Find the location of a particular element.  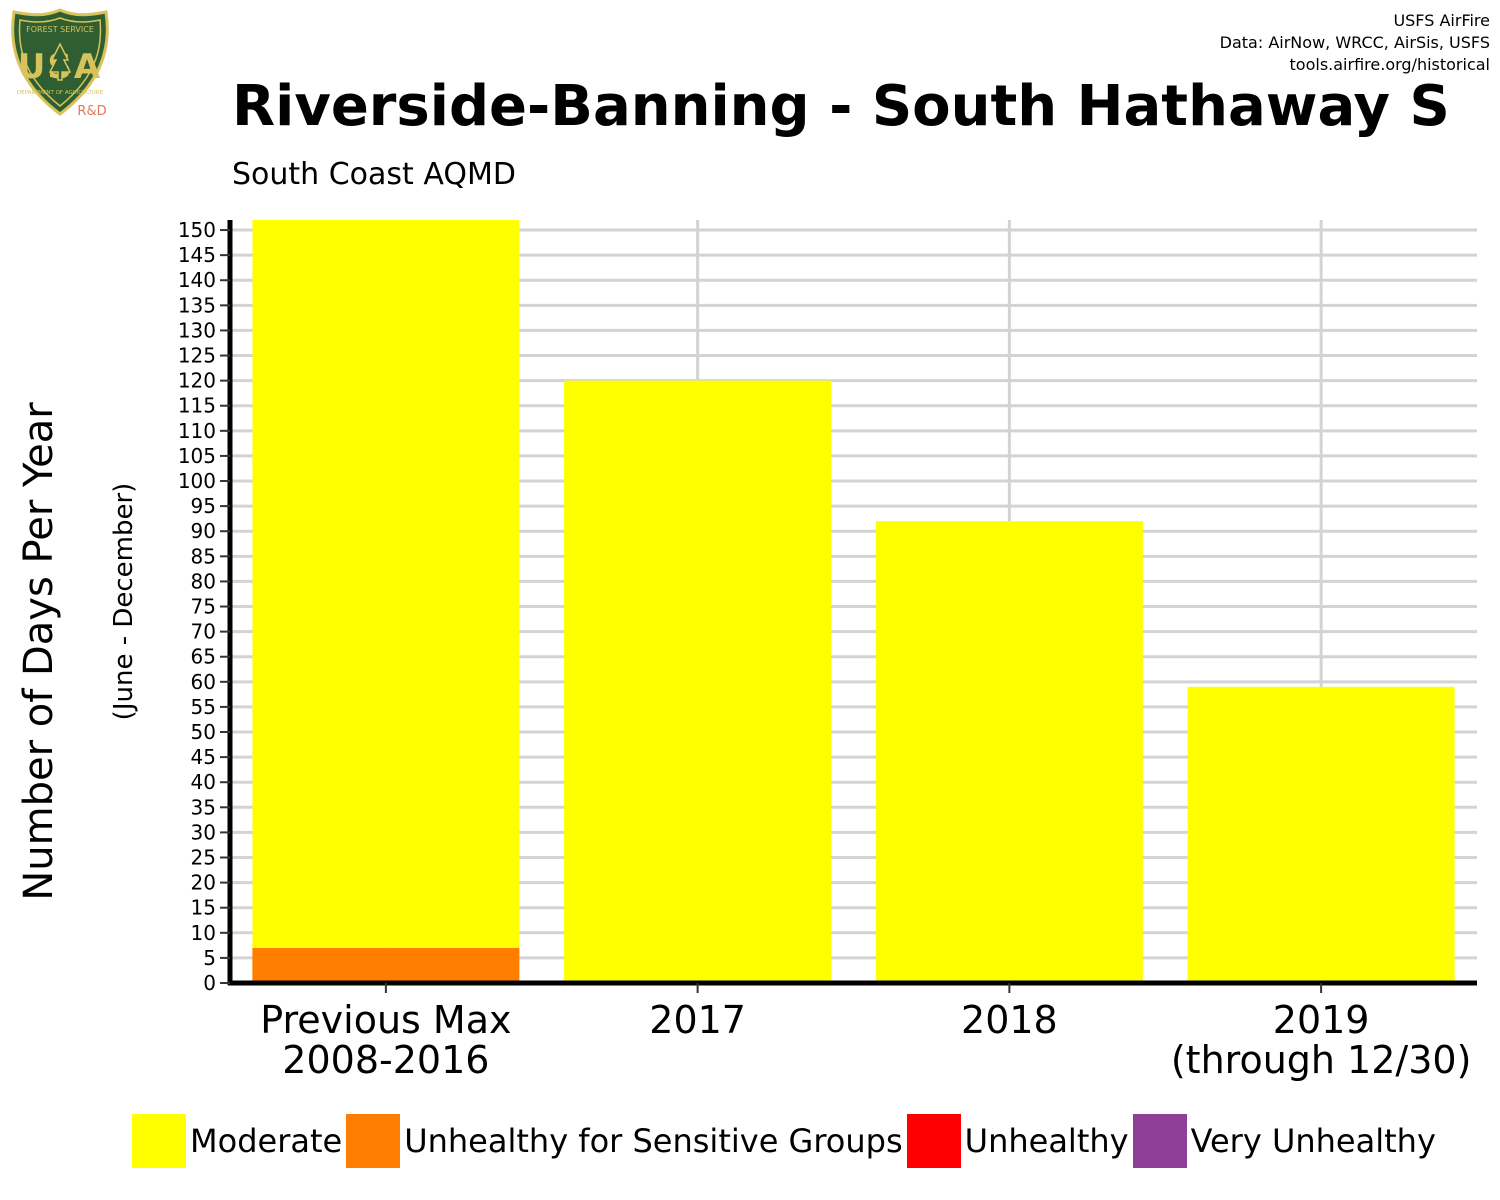

y-tick-label: 25 is located at coordinates (203, 858).